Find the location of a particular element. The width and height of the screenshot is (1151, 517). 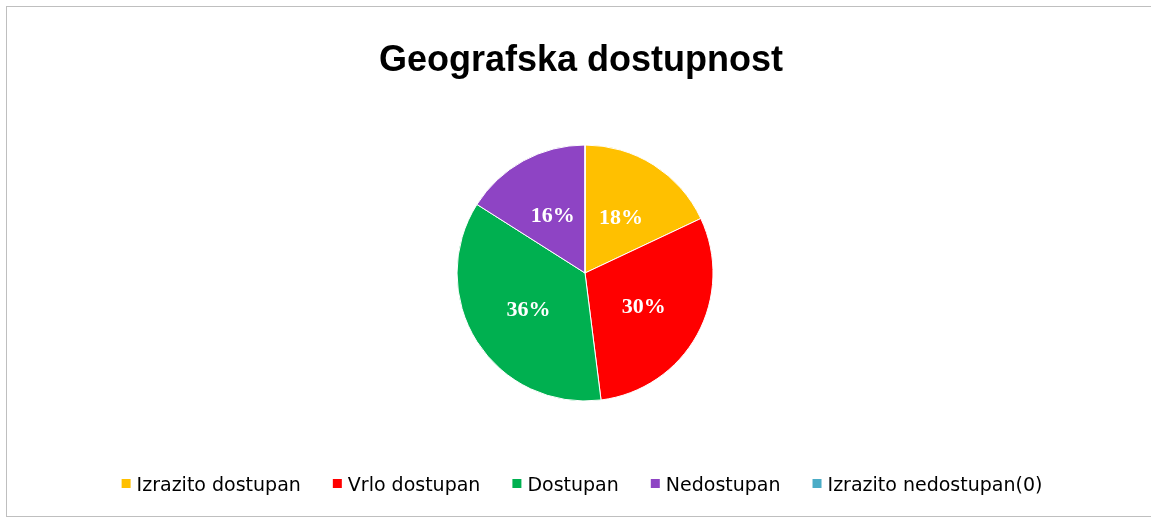

data-label: 36% is located at coordinates (528, 309).